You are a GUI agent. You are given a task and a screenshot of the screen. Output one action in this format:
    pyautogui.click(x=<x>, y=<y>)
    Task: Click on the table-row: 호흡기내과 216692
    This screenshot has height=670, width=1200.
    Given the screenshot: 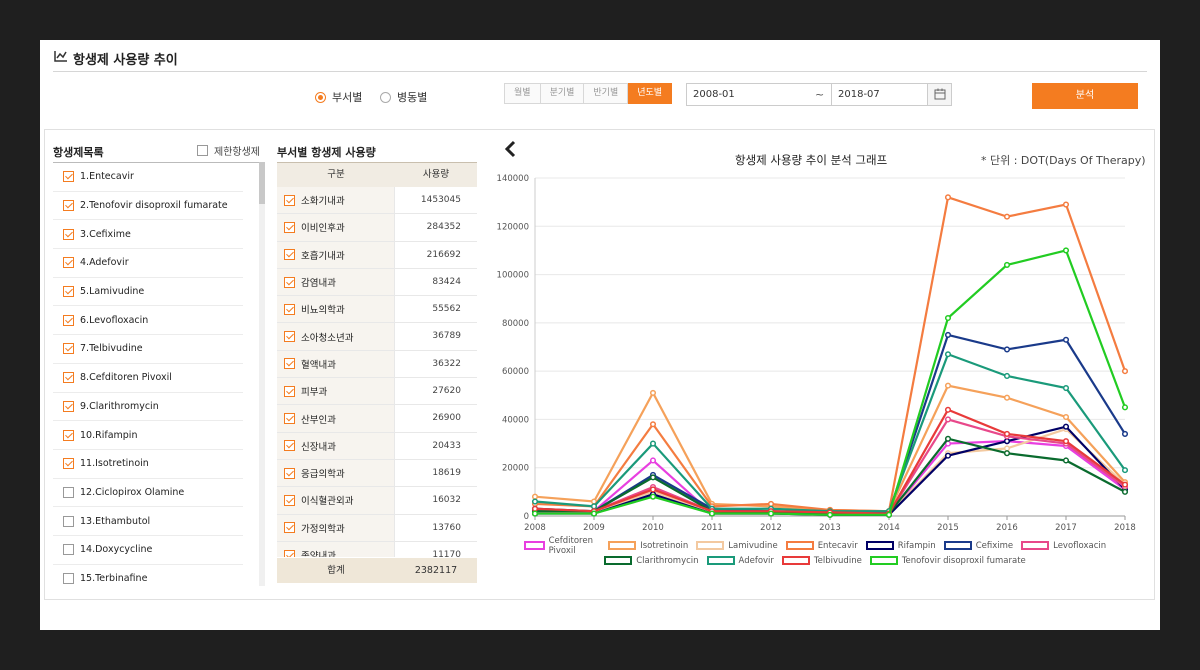 What is the action you would take?
    pyautogui.click(x=377, y=255)
    